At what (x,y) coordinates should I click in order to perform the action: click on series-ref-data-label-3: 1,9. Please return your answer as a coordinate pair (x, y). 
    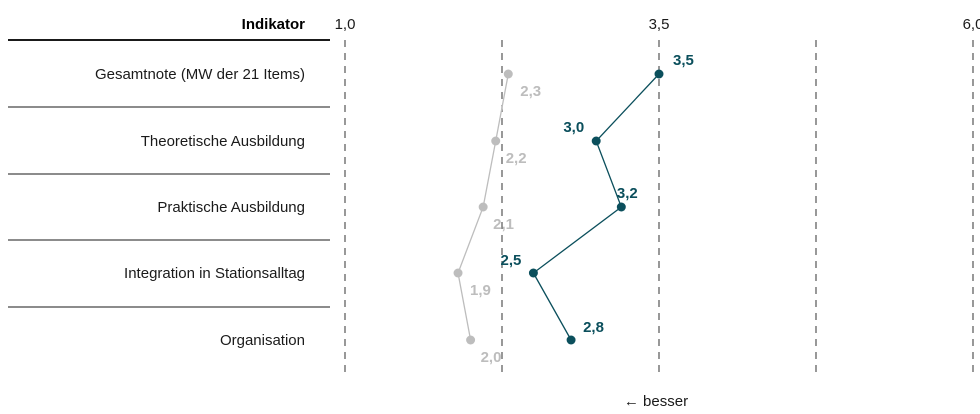
    Looking at the image, I should click on (480, 290).